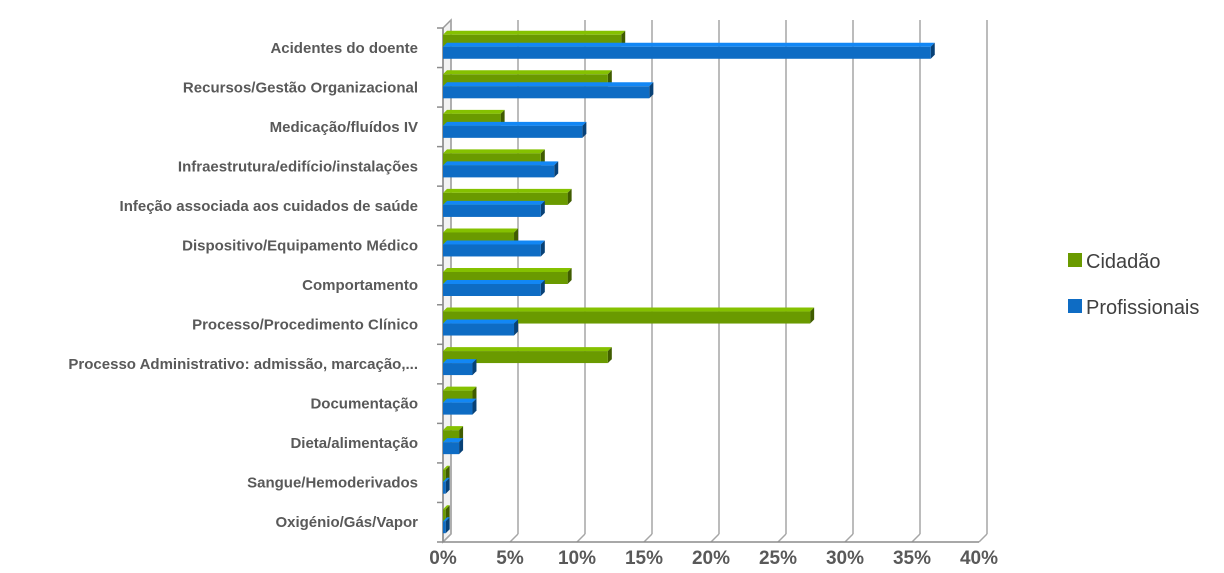 The image size is (1224, 573). What do you see at coordinates (711, 558) in the screenshot?
I see `x-tick-label: 20%` at bounding box center [711, 558].